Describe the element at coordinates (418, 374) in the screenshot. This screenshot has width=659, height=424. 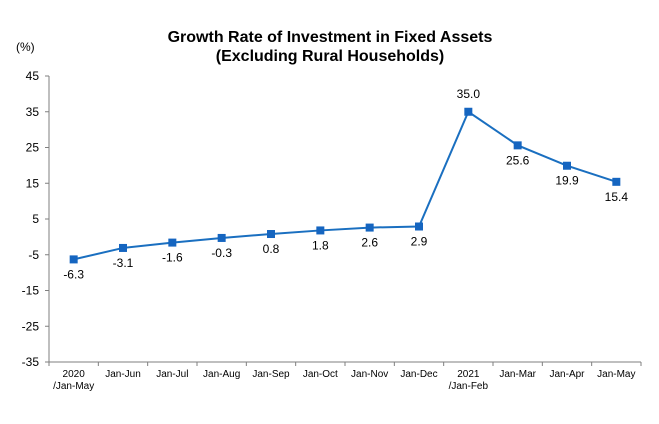
I see `x-tick-label: Jan-Dec` at that location.